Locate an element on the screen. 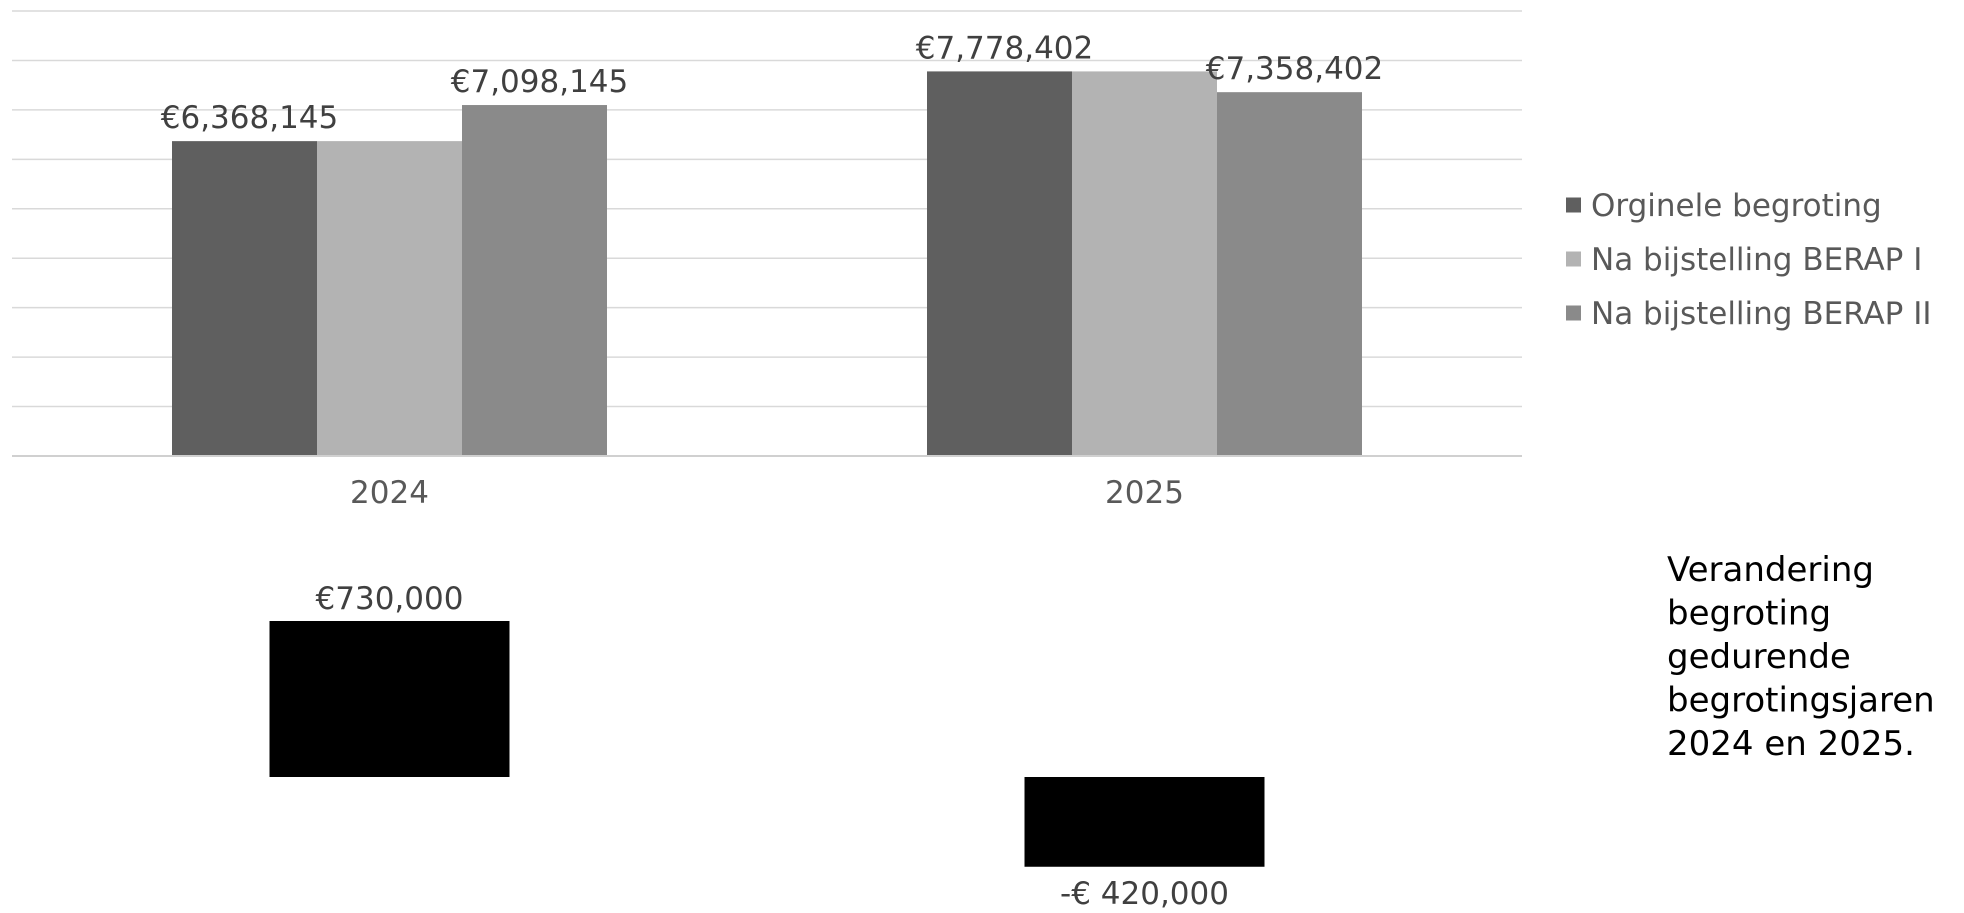 The width and height of the screenshot is (1964, 913). data-label-2: €7,778,402 is located at coordinates (1005, 48).